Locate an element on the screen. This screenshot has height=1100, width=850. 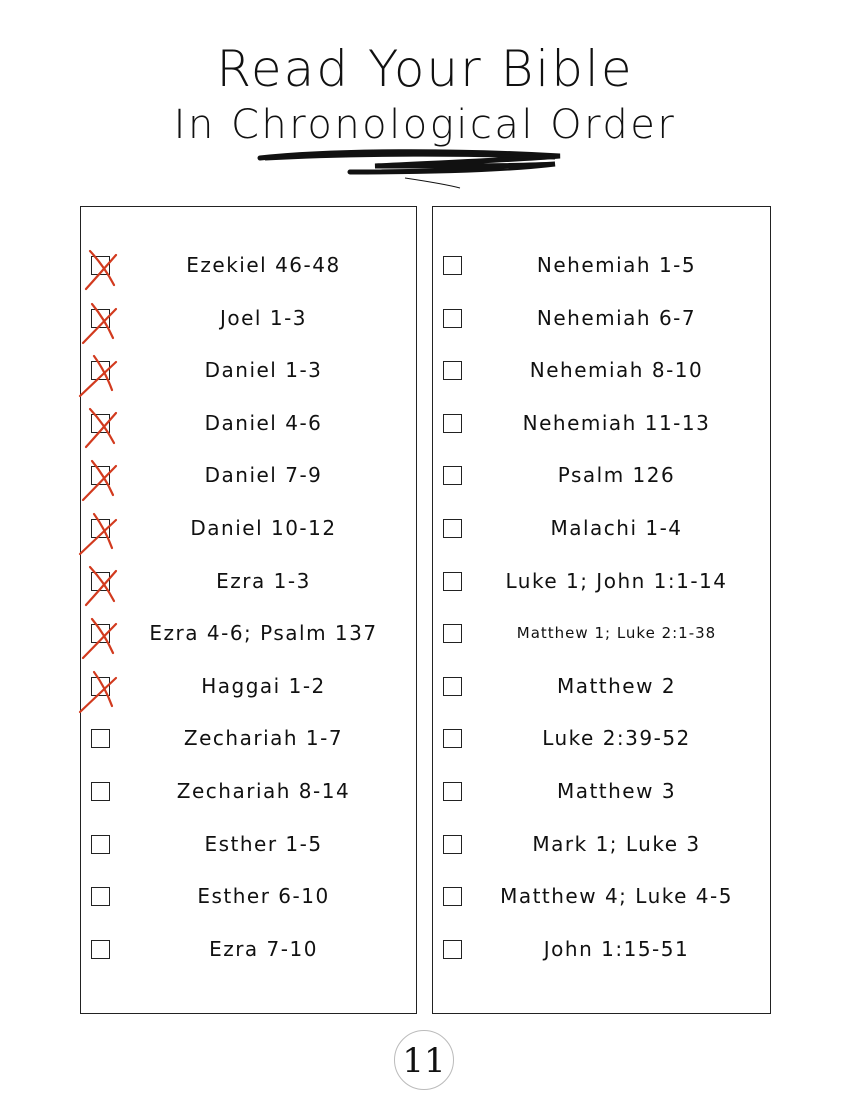
page-subtitle: In Chronological Order is located at coordinates (425, 125).